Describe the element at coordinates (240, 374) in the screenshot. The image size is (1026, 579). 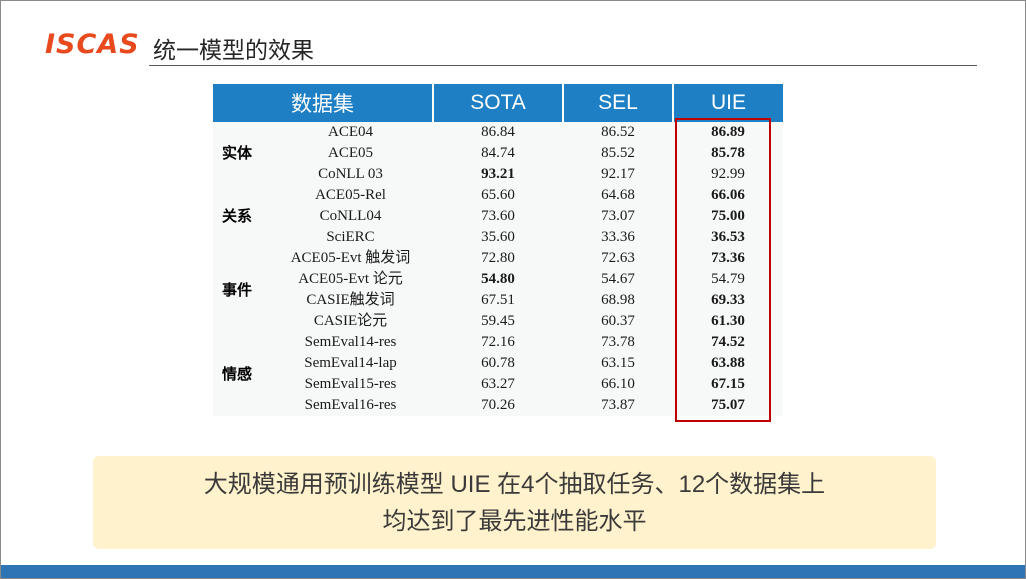
I see `task-category-cell: 情感` at that location.